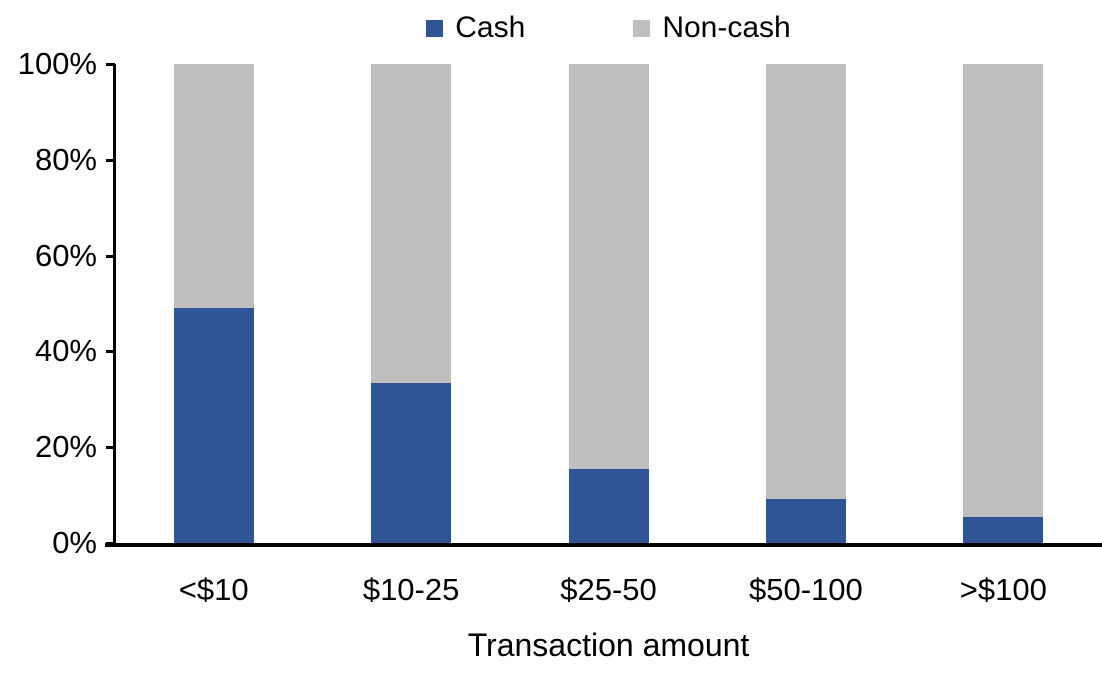  Describe the element at coordinates (608, 506) in the screenshot. I see `bar-segment-cash-$25-50` at that location.